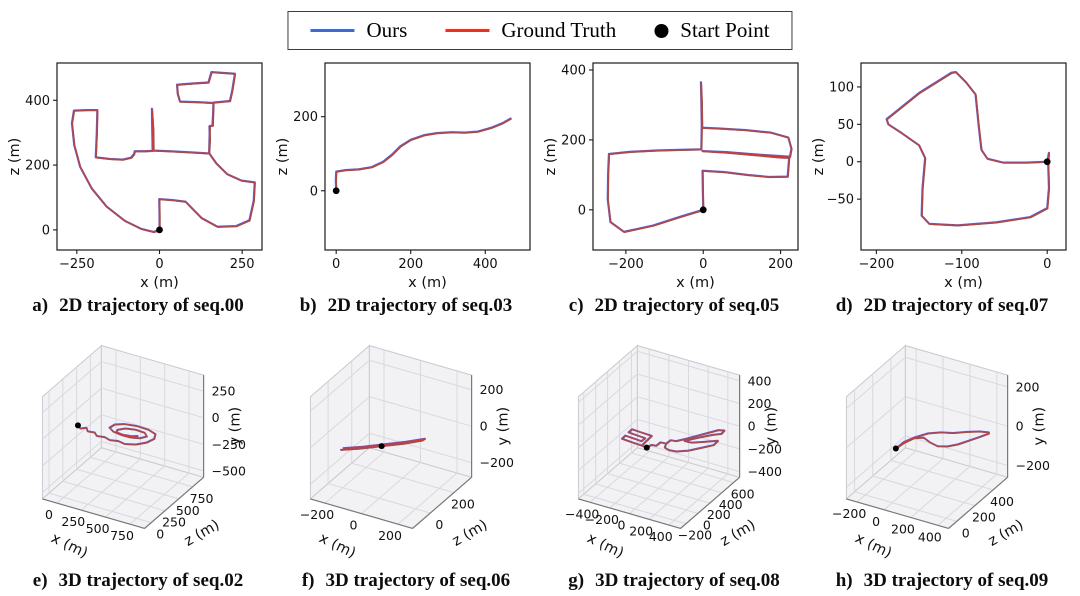  What do you see at coordinates (687, 305) in the screenshot?
I see `caption-title: 2D trajectory of seq.05` at bounding box center [687, 305].